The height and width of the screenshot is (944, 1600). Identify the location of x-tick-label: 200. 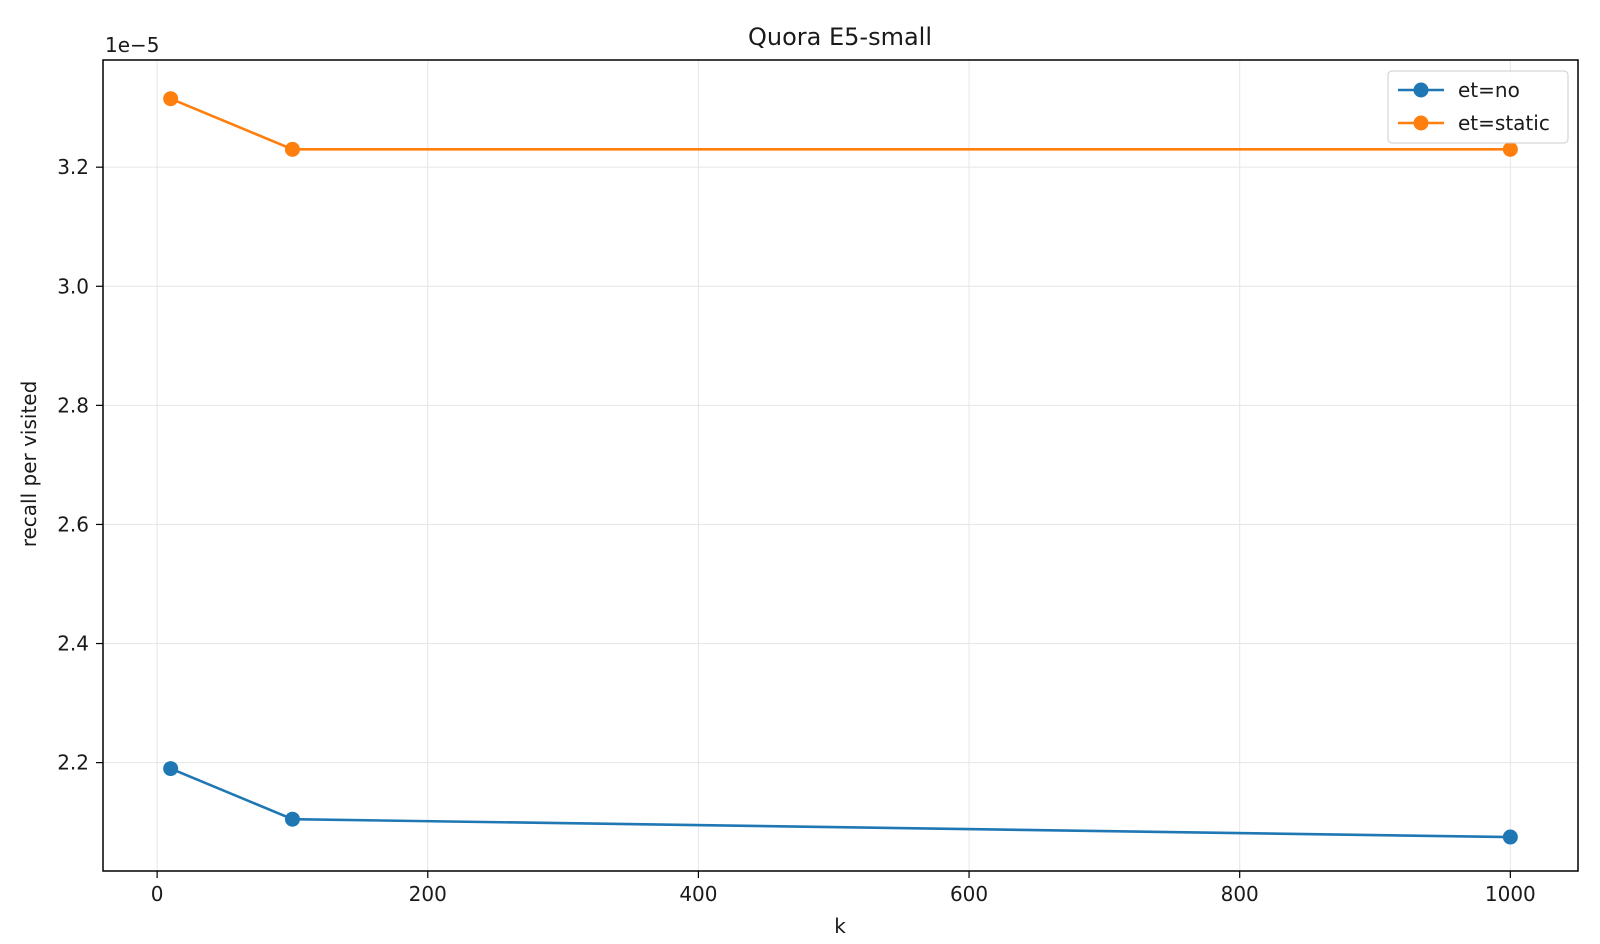
(428, 894).